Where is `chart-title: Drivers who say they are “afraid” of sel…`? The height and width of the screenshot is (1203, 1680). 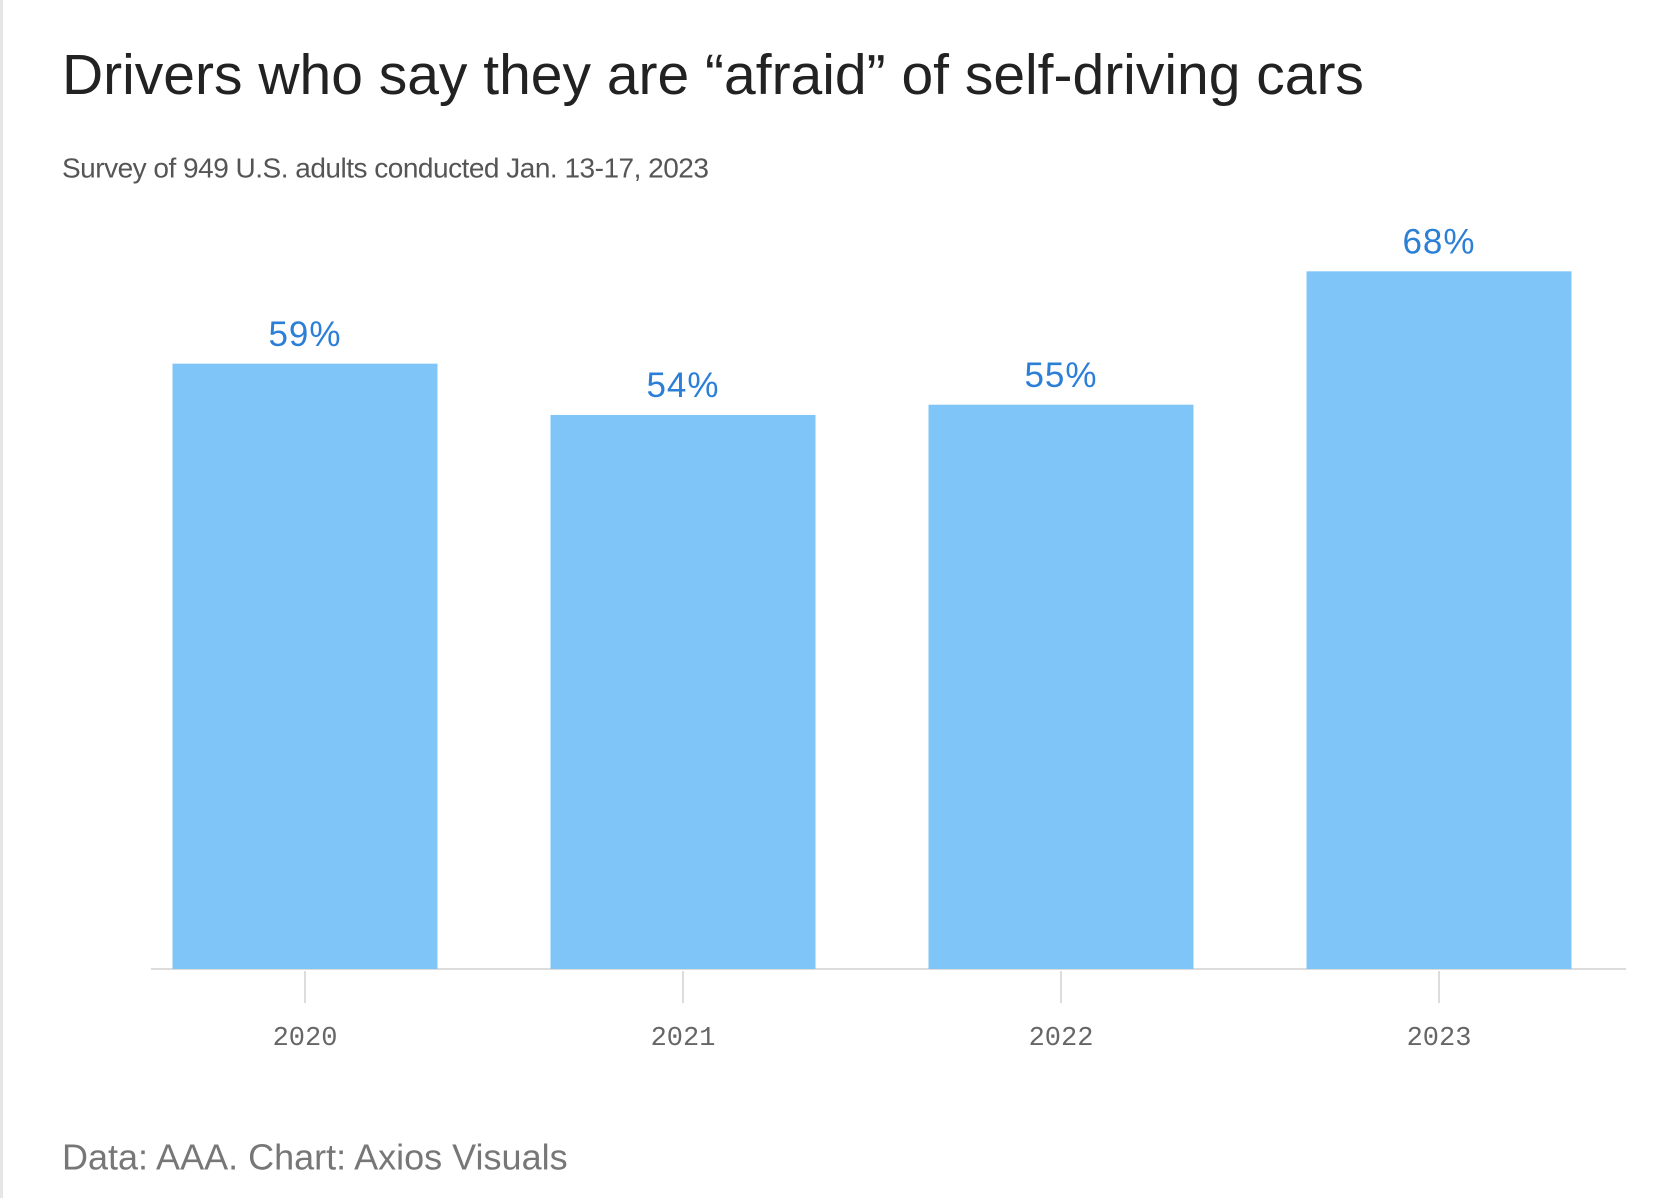
chart-title: Drivers who say they are “afraid” of sel… is located at coordinates (713, 75).